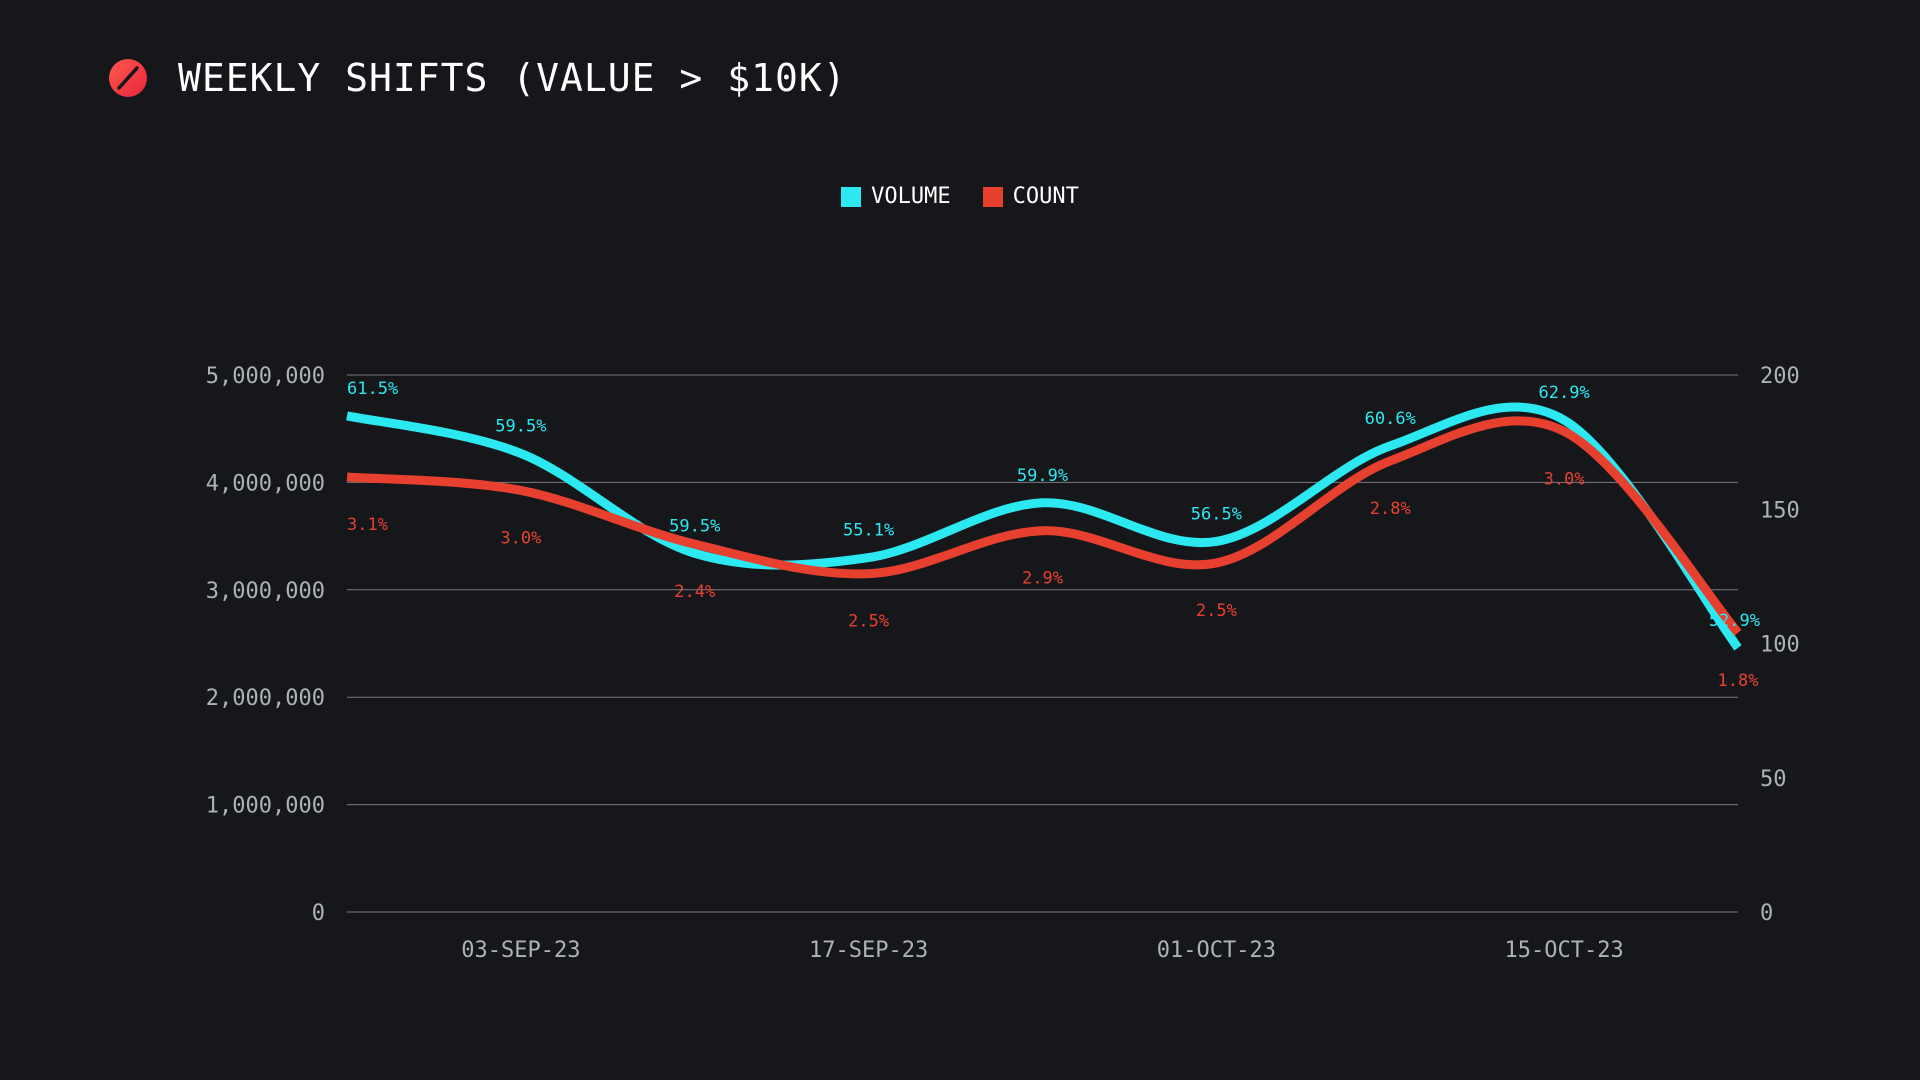 The height and width of the screenshot is (1080, 1920). Describe the element at coordinates (1564, 950) in the screenshot. I see `x-tick-label: 15-OCT-23` at that location.